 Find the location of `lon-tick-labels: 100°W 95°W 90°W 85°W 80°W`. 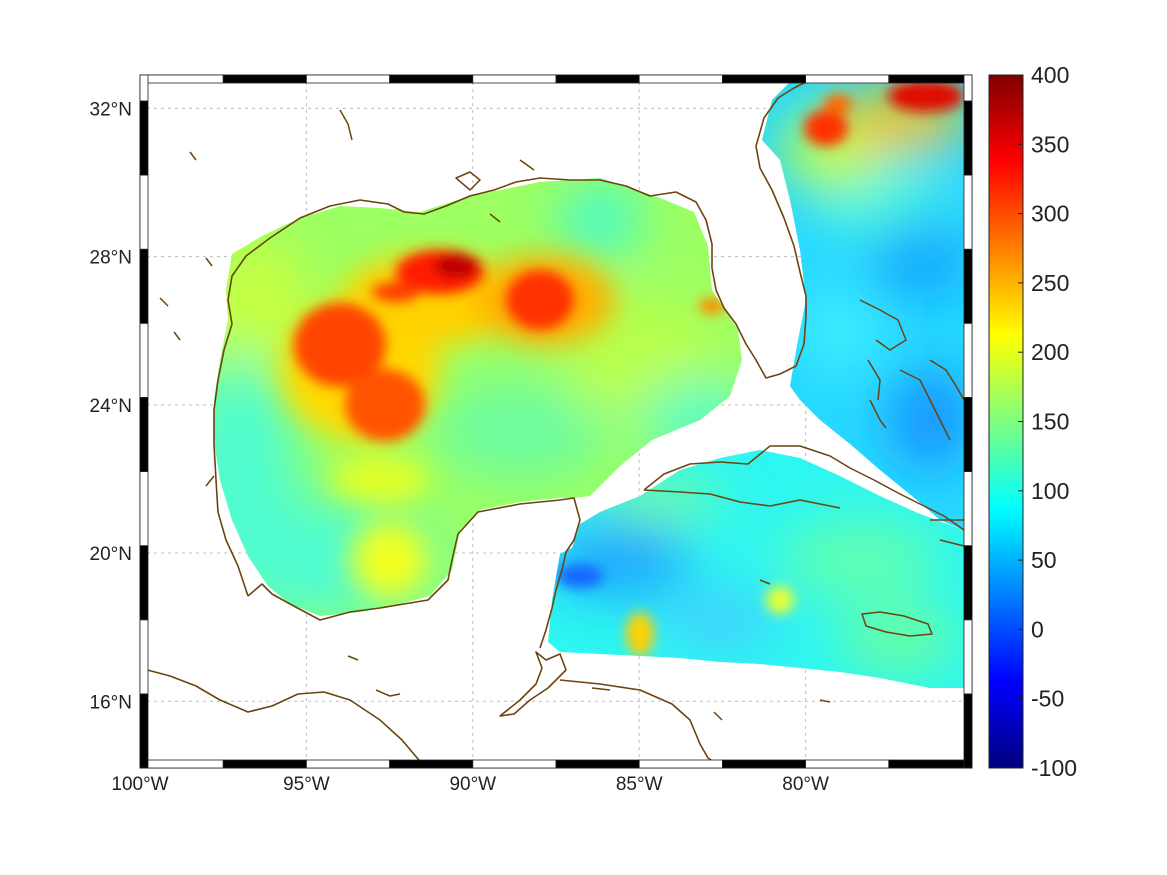

lon-tick-labels: 100°W 95°W 90°W 85°W 80°W is located at coordinates (470, 784).